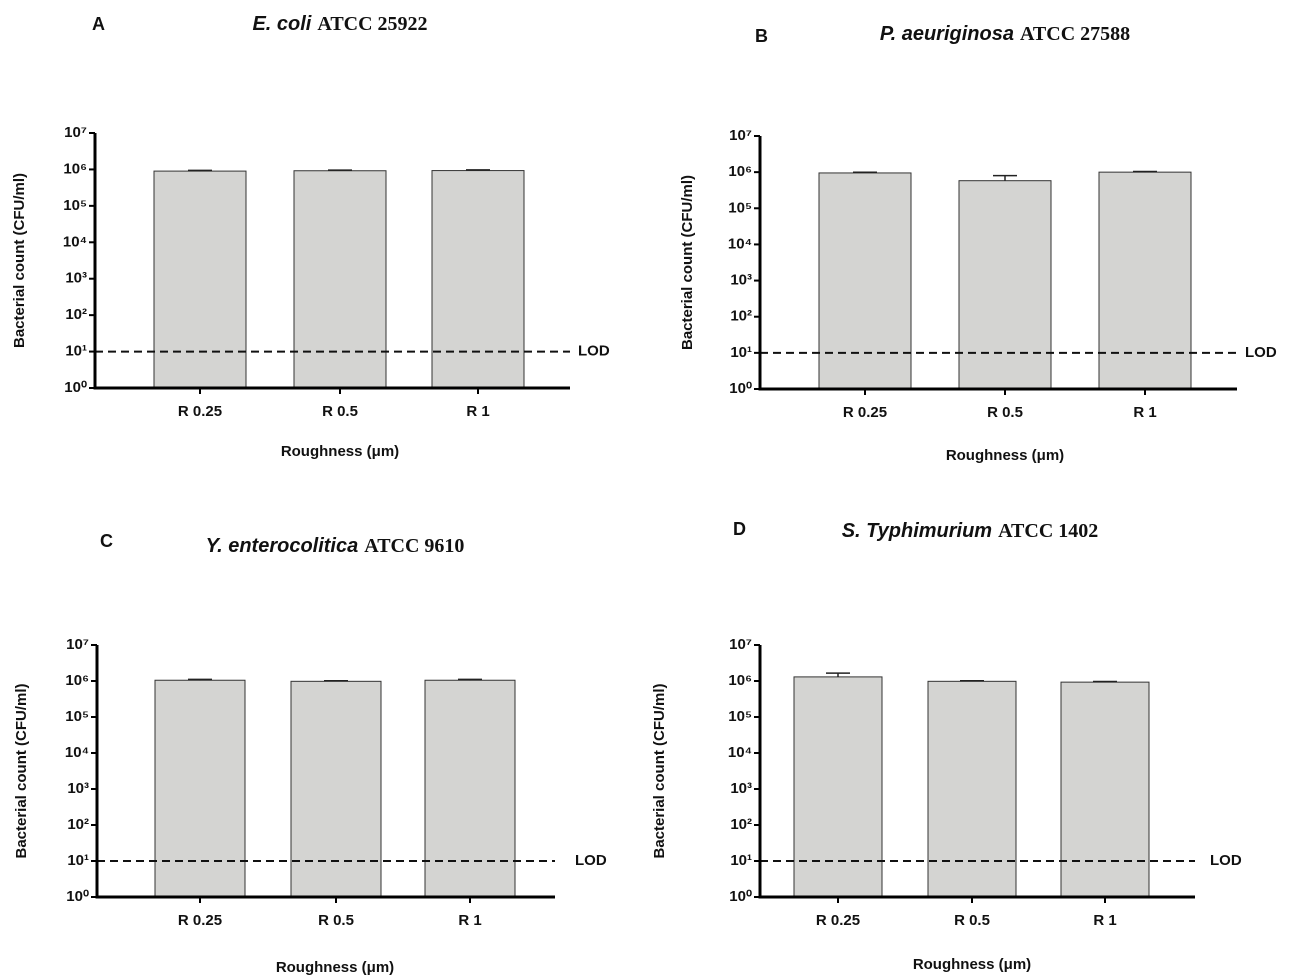  Describe the element at coordinates (414, 546) in the screenshot. I see `title-strain: ATCC 9610` at that location.